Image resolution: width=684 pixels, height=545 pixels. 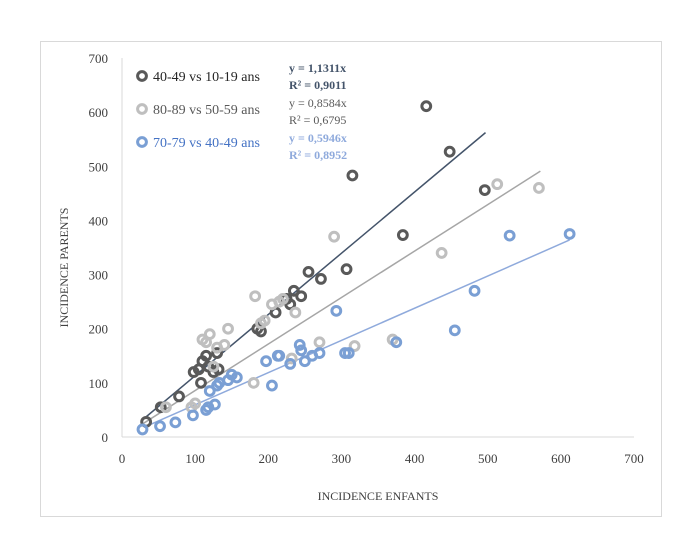 What do you see at coordinates (634, 458) in the screenshot?
I see `x-tick-label: 700` at bounding box center [634, 458].